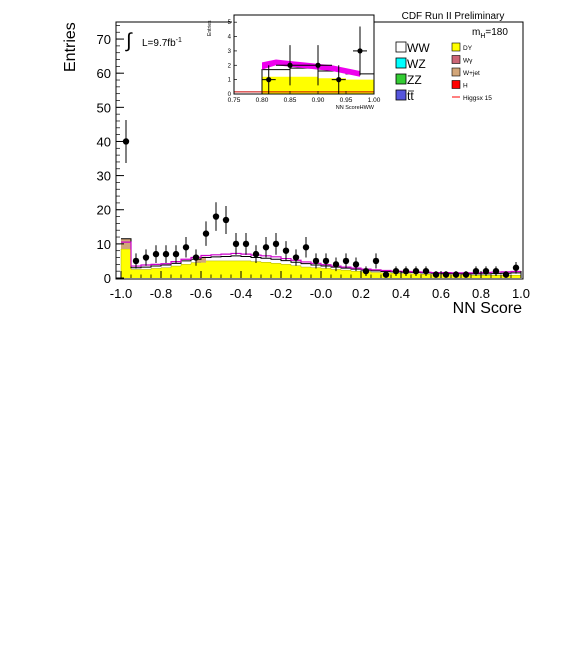  Describe the element at coordinates (481, 293) in the screenshot. I see `x-tick-label: 0.8` at that location.